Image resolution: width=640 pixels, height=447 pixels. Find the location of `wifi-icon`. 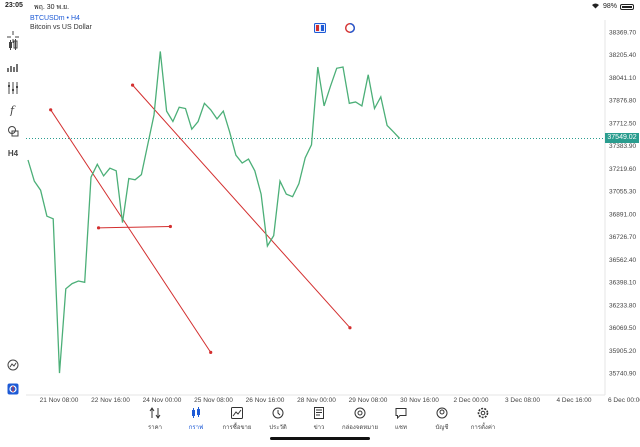

wifi-icon is located at coordinates (595, 6).